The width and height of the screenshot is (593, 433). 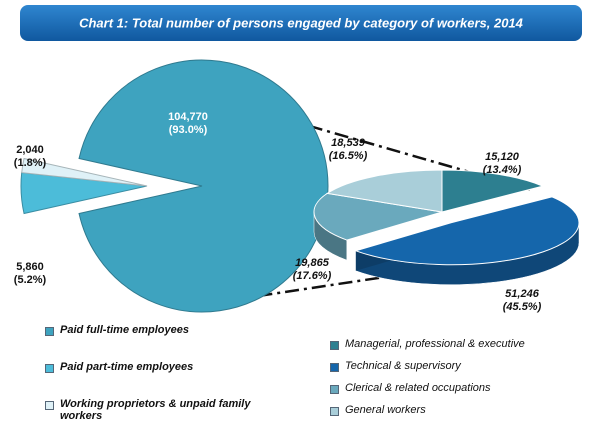 I want to click on percent-label: (13.4%), so click(x=502, y=170).